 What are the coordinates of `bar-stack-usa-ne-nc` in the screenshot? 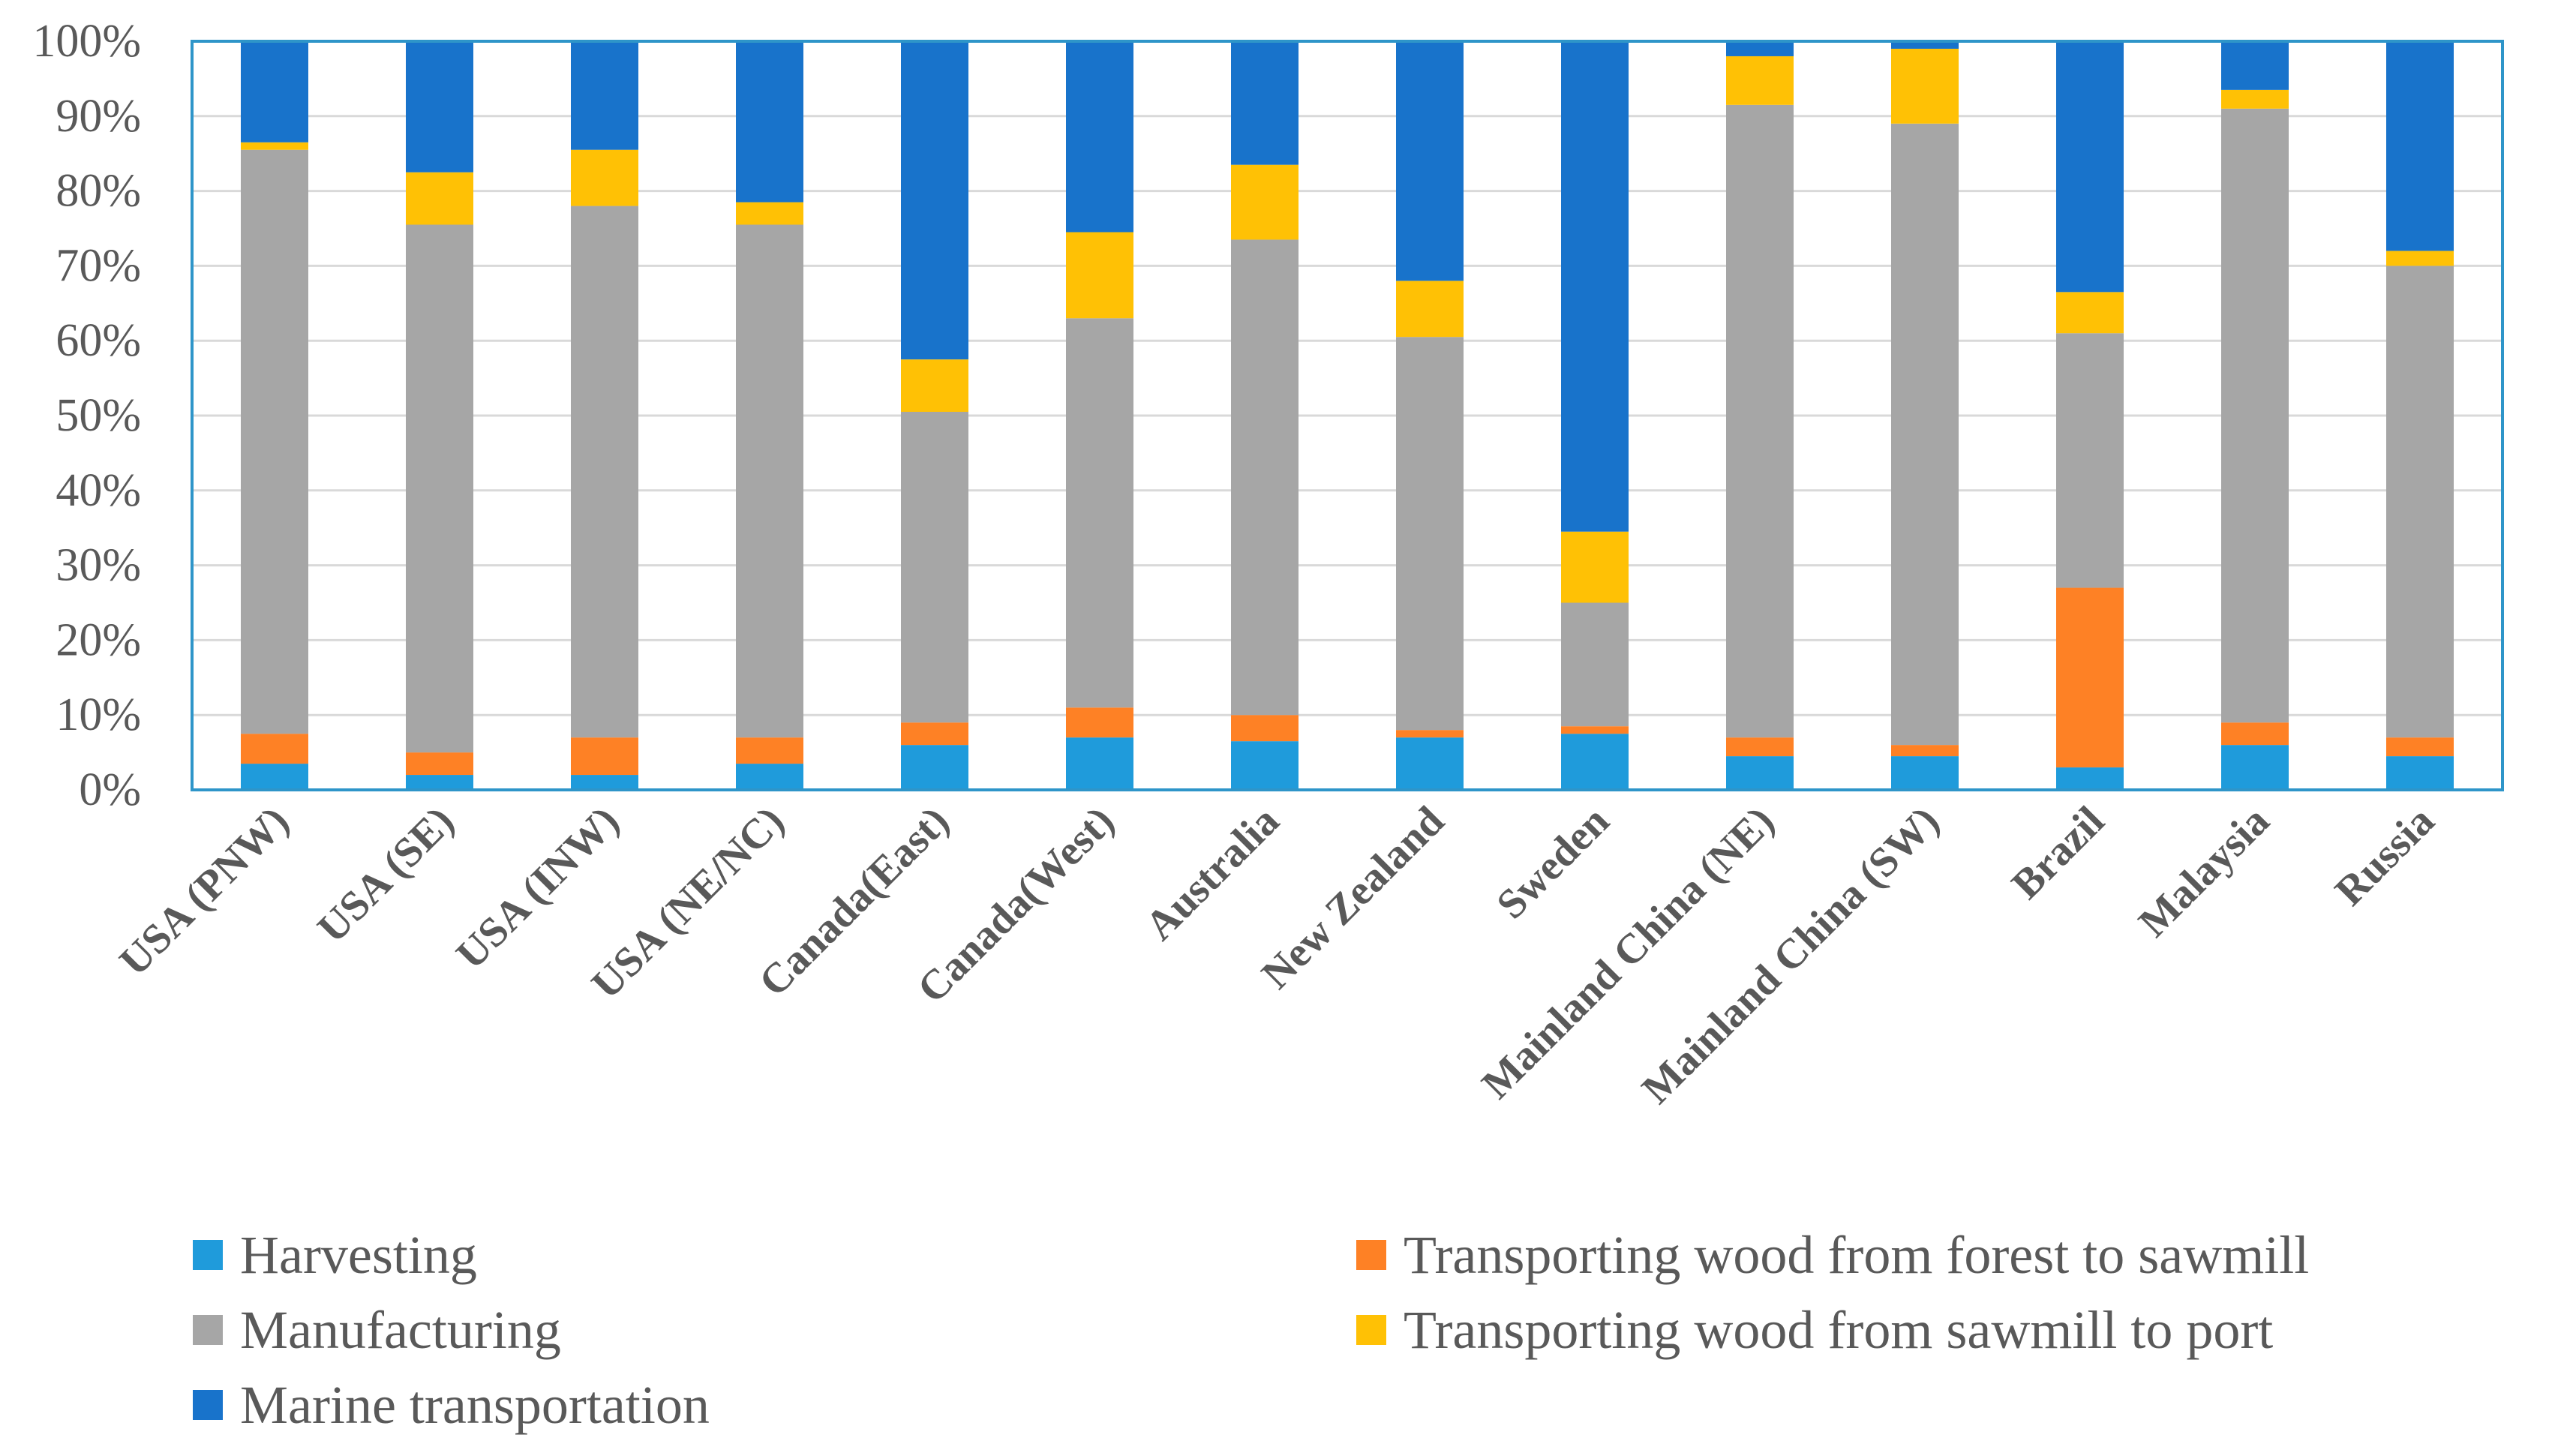 It's located at (769, 415).